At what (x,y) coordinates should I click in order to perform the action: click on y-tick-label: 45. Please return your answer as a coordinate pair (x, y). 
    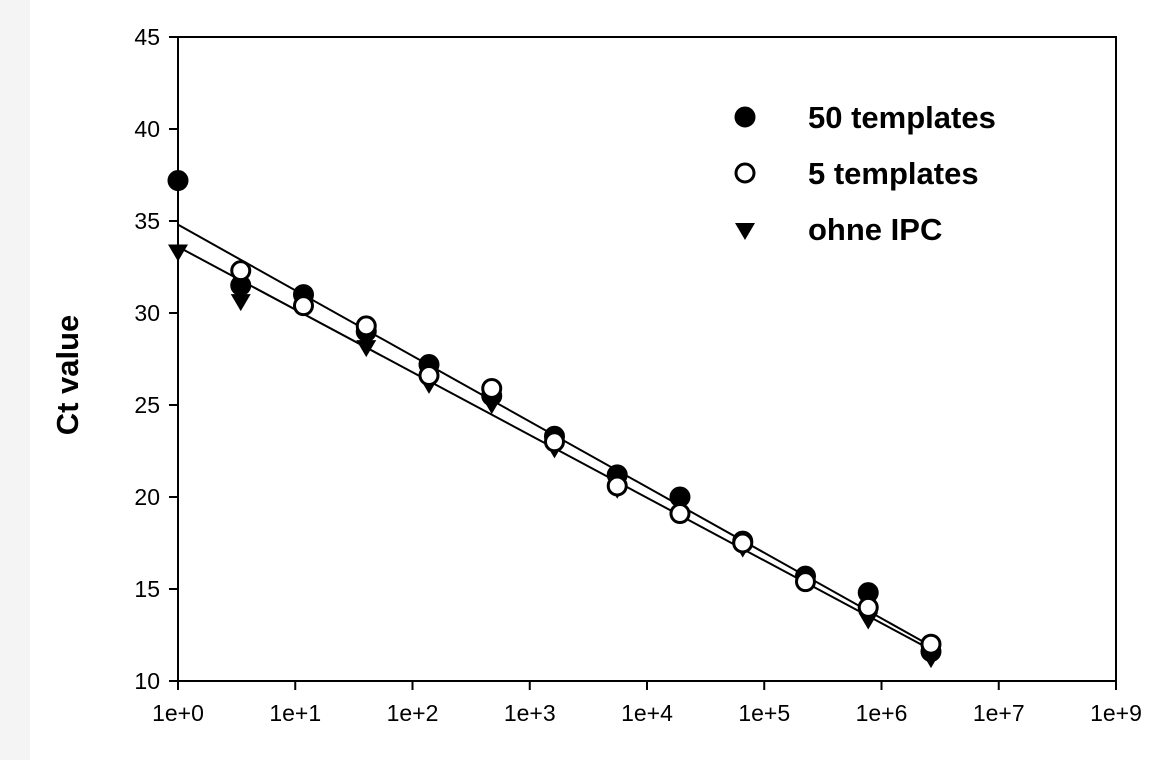
    Looking at the image, I should click on (147, 37).